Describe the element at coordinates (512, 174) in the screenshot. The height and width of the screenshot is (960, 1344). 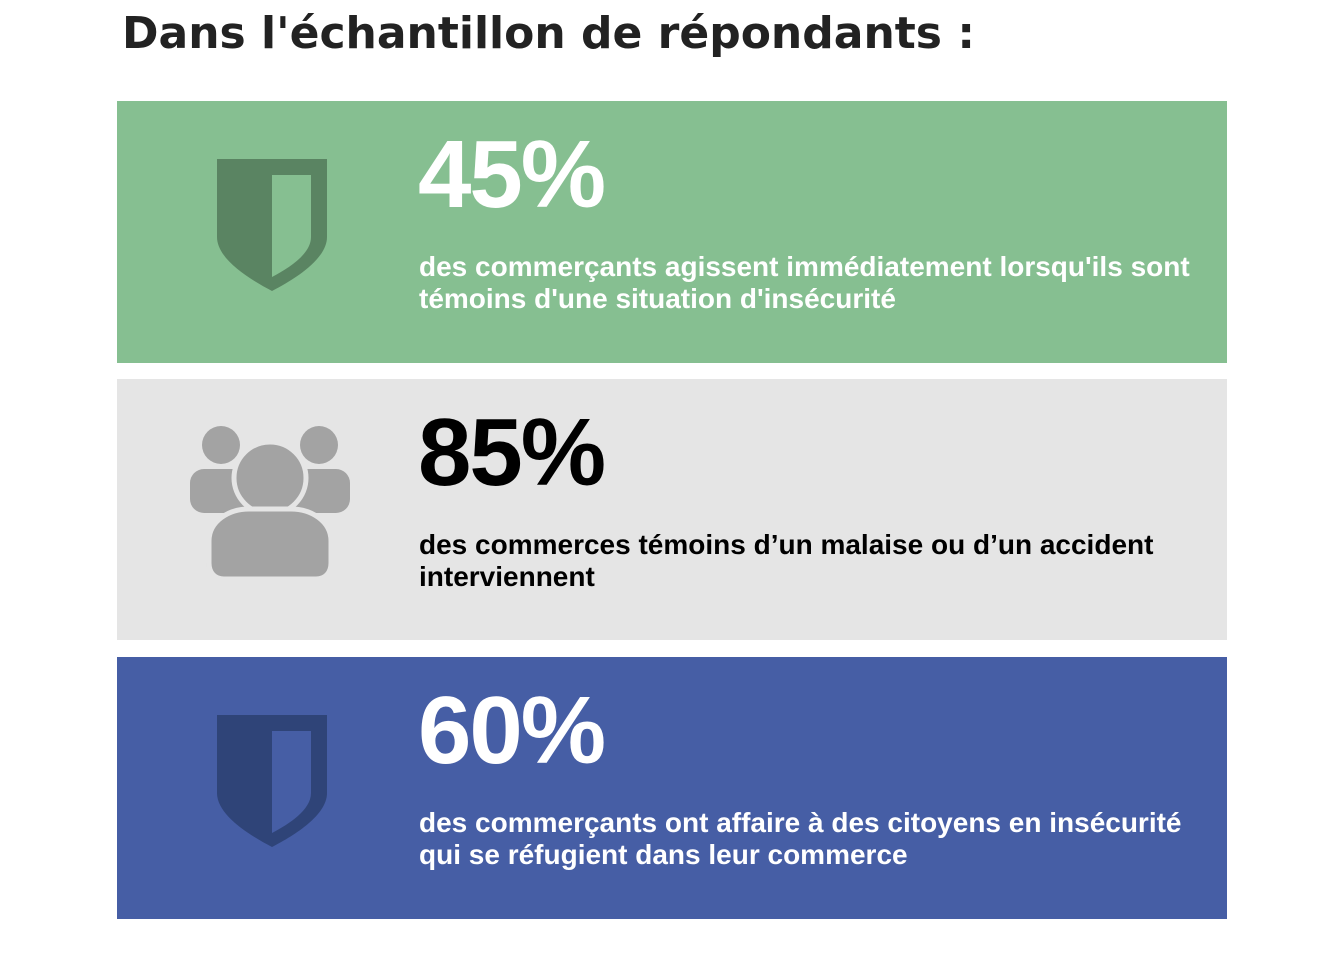
I see `stat-percent: 45%` at that location.